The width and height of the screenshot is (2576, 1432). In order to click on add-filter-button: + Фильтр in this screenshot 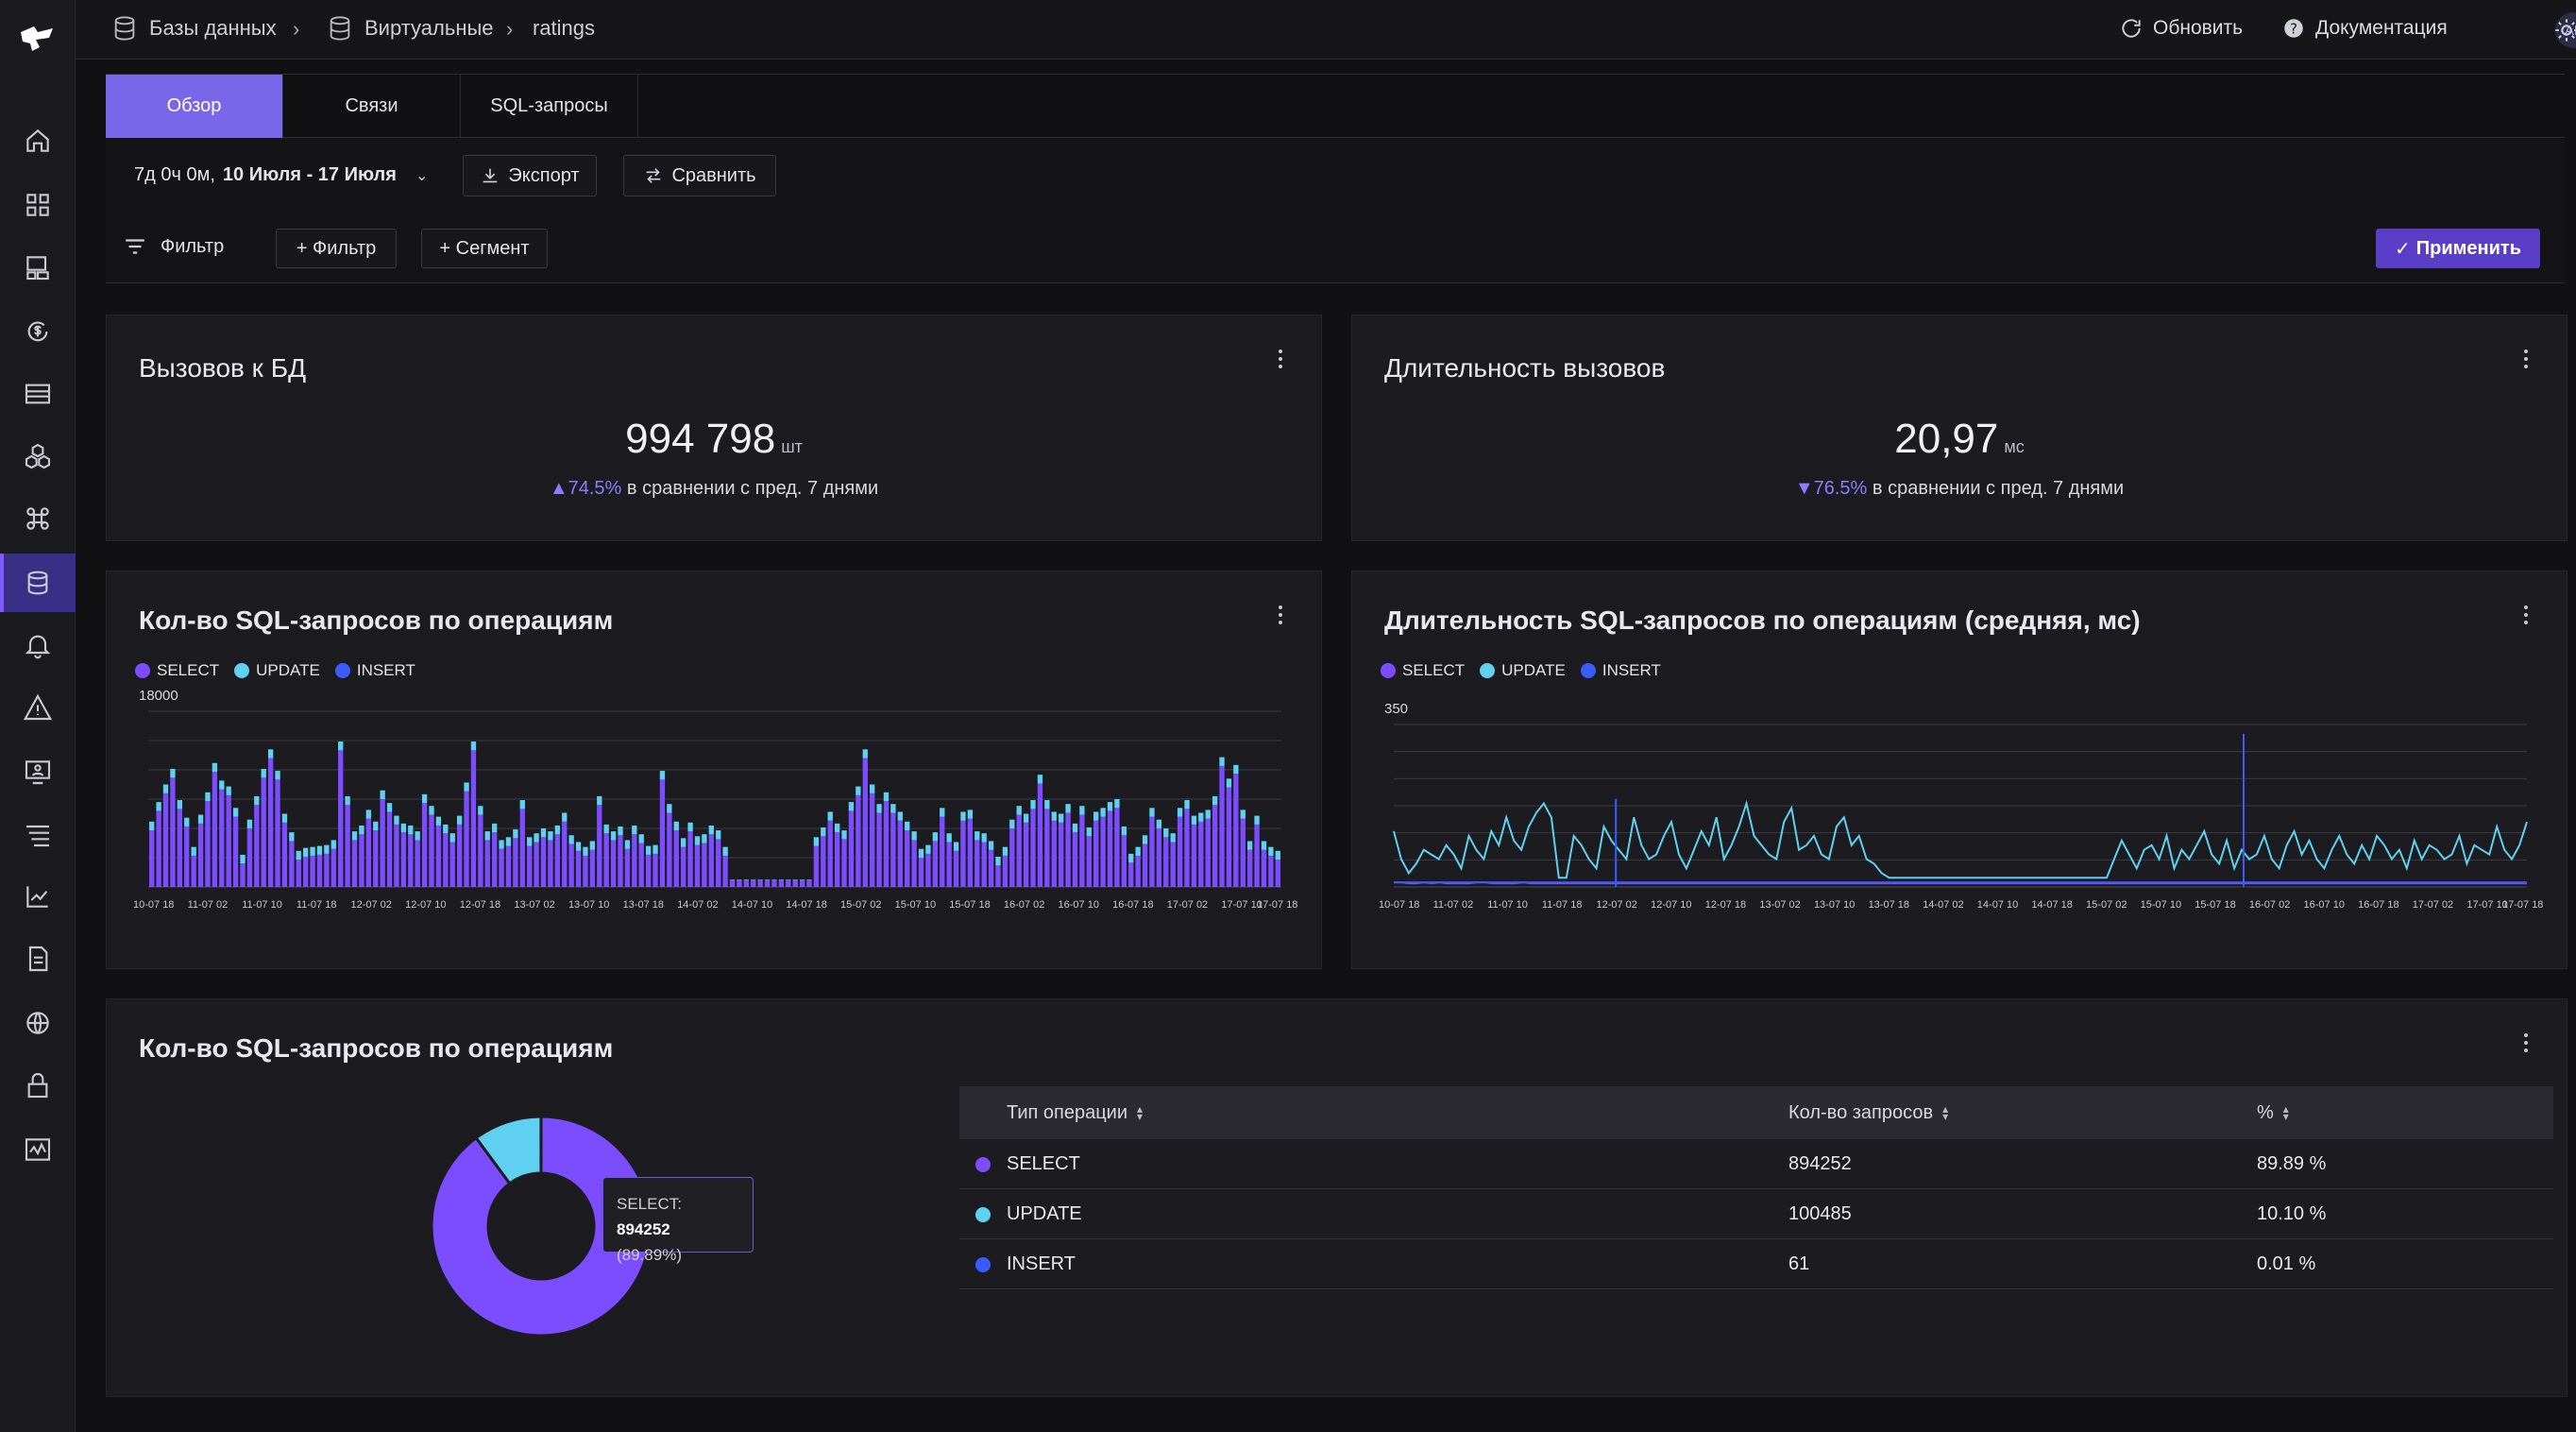, I will do `click(336, 249)`.